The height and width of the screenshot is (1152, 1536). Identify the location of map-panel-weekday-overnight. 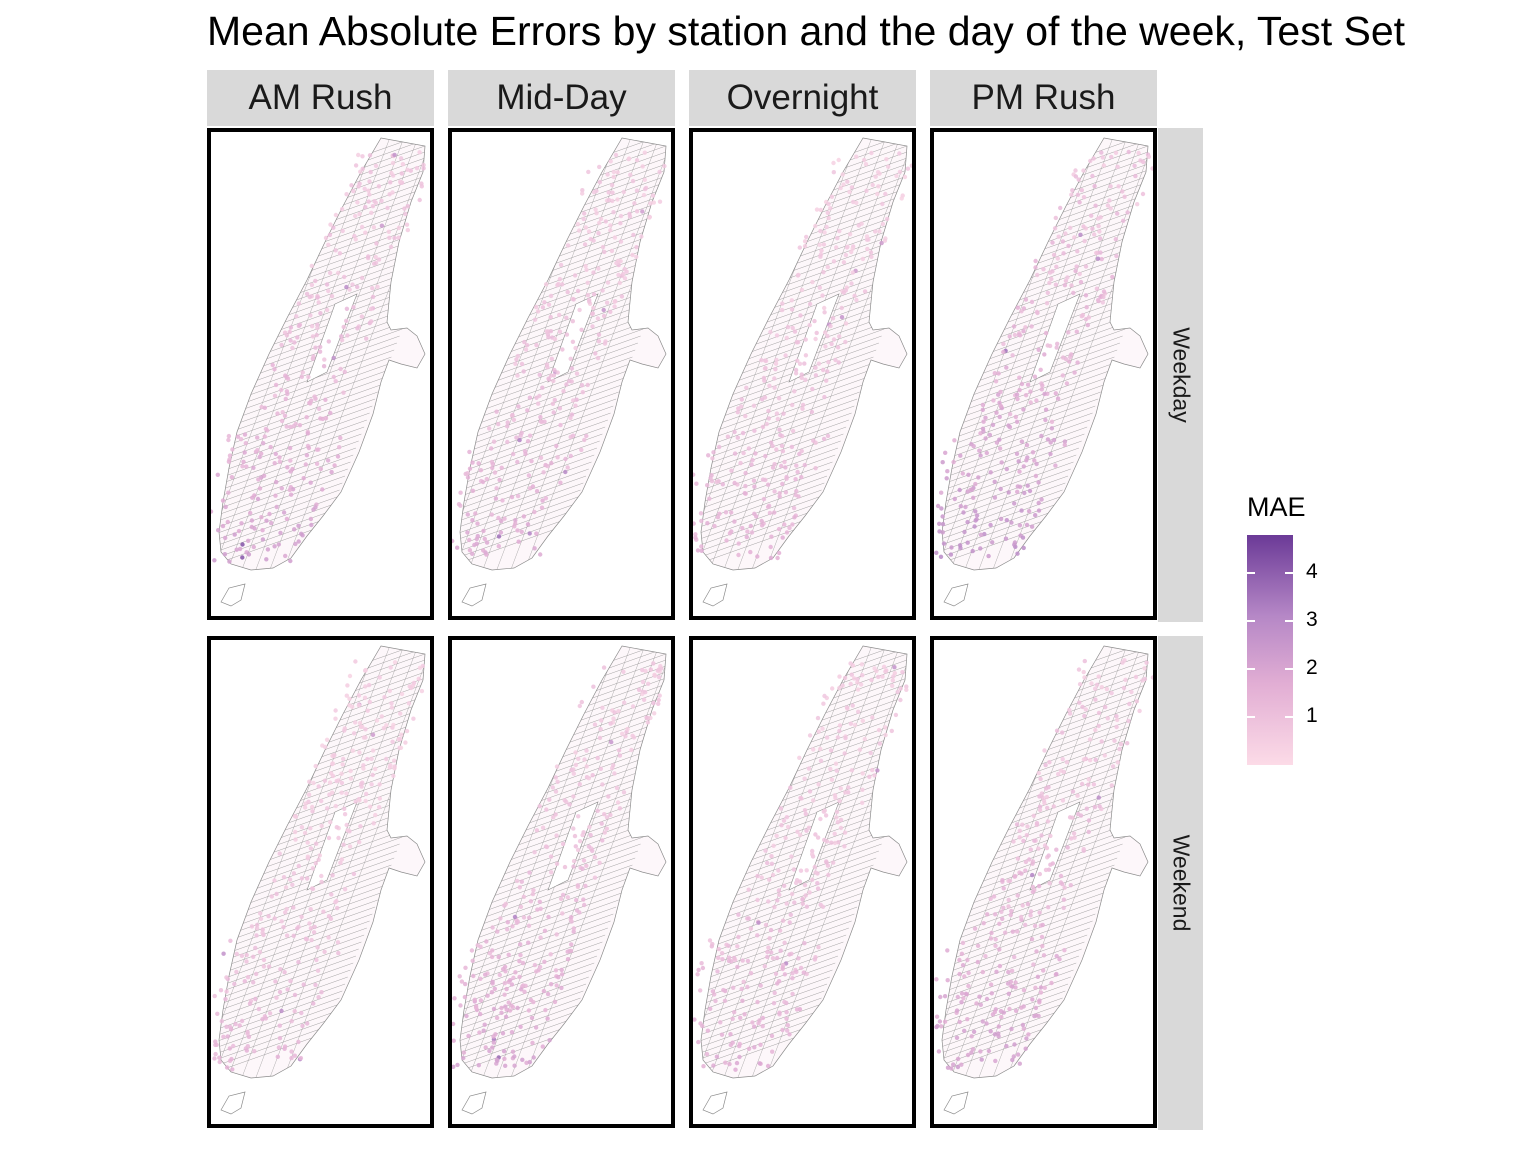
(802, 374).